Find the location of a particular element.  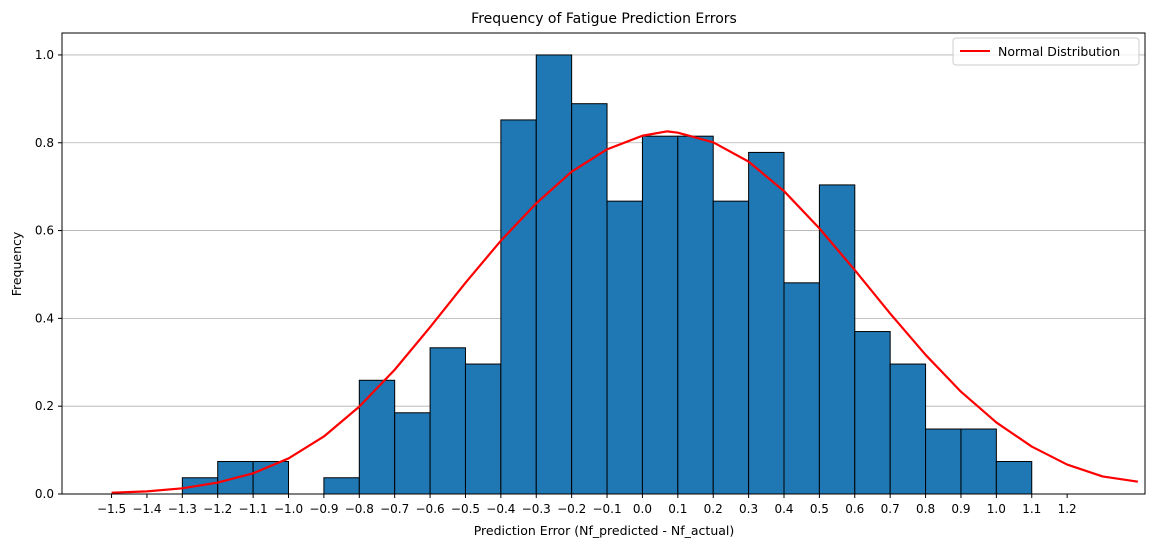

x-tick-label: −0.9 is located at coordinates (323, 509).